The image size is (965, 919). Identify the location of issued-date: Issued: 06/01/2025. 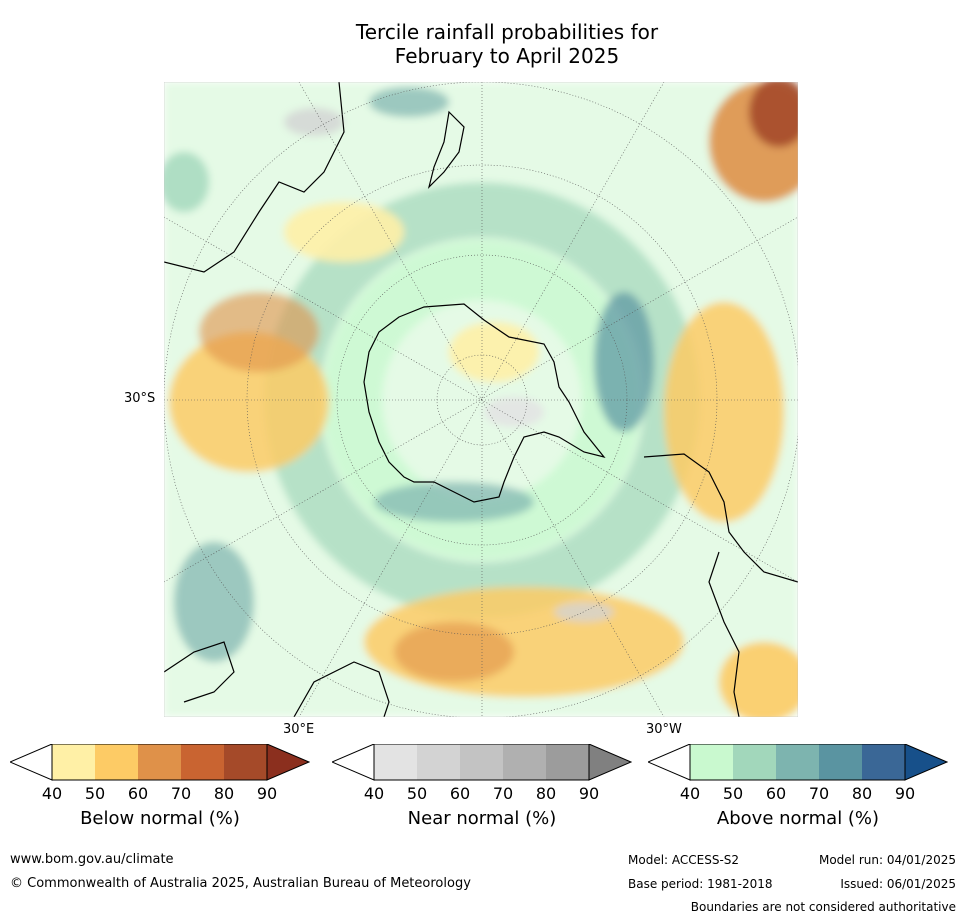
(898, 884).